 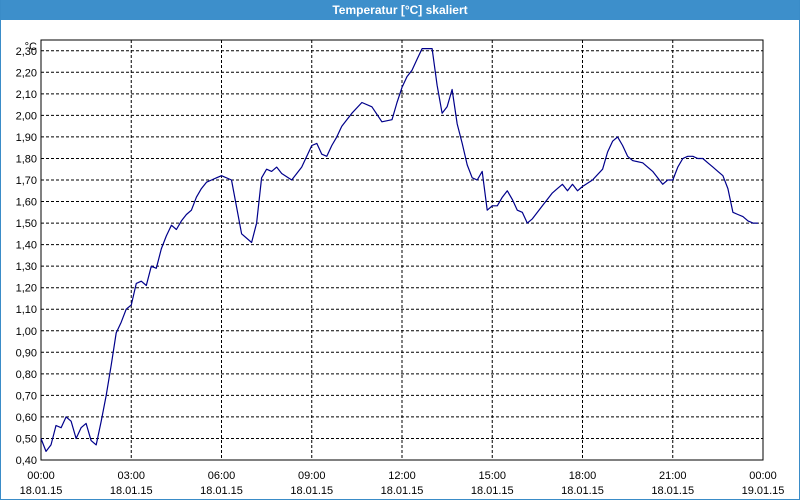 What do you see at coordinates (26, 138) in the screenshot?
I see `y-tick-label: 1,90` at bounding box center [26, 138].